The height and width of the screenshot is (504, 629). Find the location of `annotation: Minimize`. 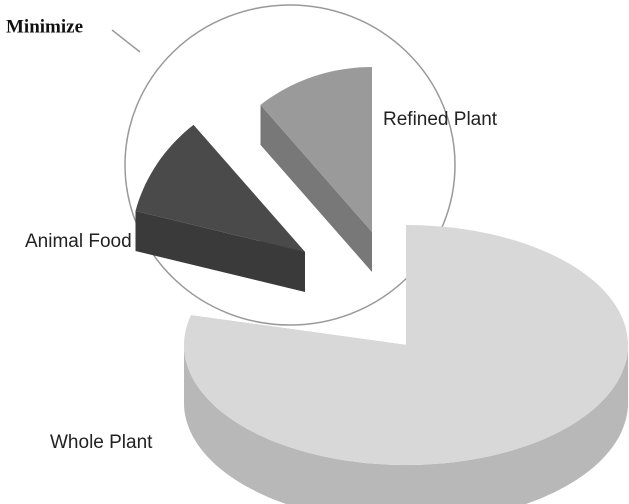

annotation: Minimize is located at coordinates (44, 26).